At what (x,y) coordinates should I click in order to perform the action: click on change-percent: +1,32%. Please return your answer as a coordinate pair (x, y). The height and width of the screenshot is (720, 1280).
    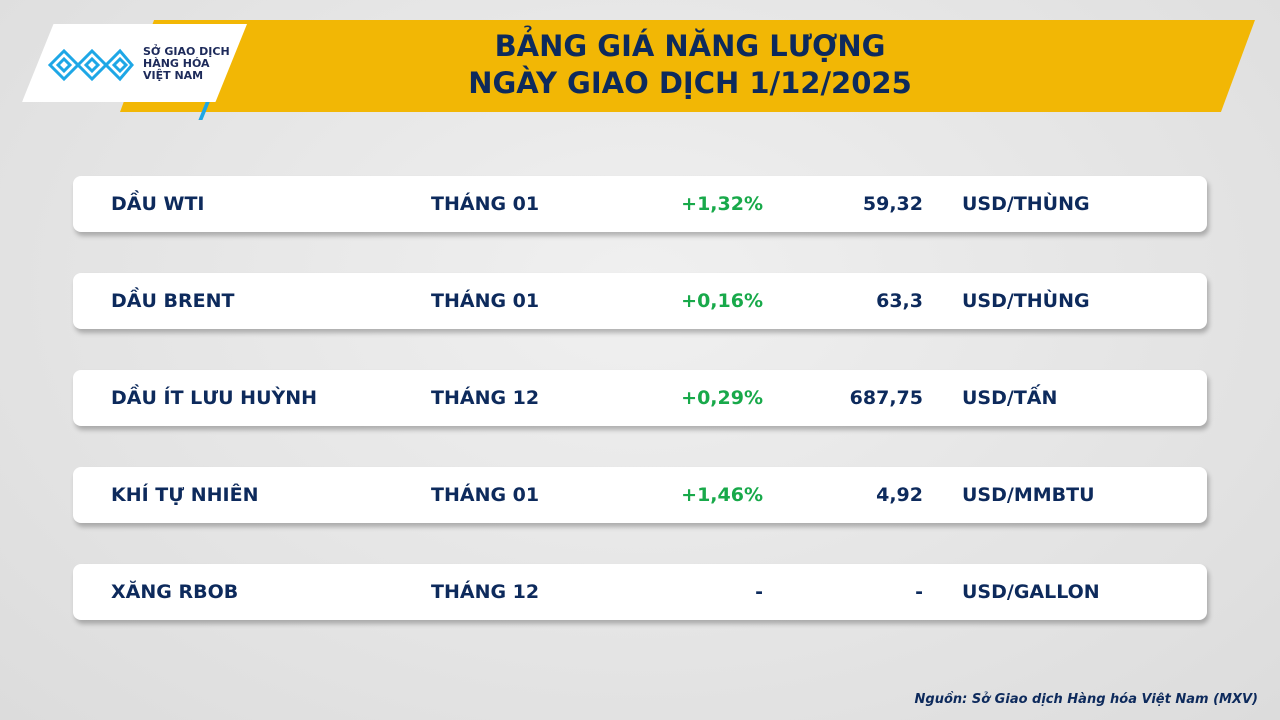
    Looking at the image, I should click on (722, 204).